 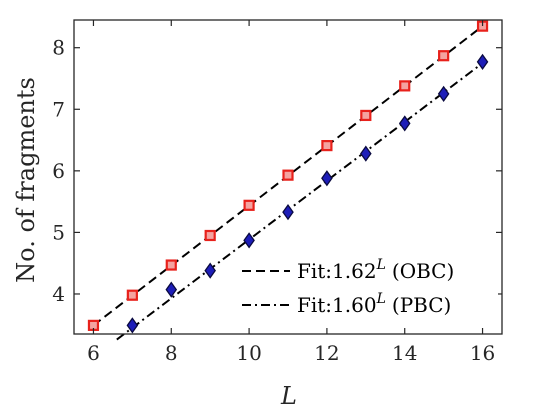 What do you see at coordinates (58, 48) in the screenshot?
I see `y-tick-label: 8` at bounding box center [58, 48].